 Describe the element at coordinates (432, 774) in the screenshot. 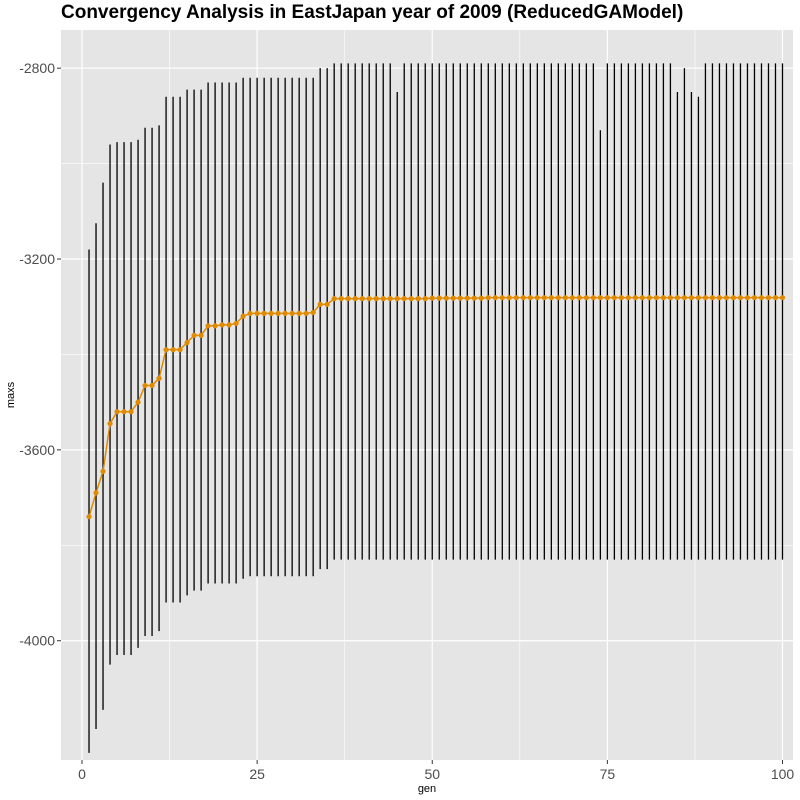

I see `x-tick-label: 50` at that location.